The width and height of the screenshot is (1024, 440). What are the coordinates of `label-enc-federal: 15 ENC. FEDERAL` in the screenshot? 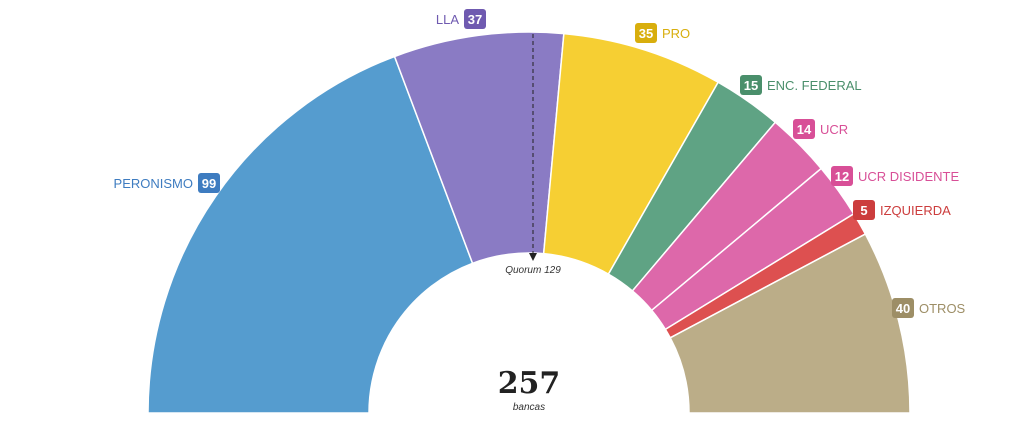 It's located at (801, 85).